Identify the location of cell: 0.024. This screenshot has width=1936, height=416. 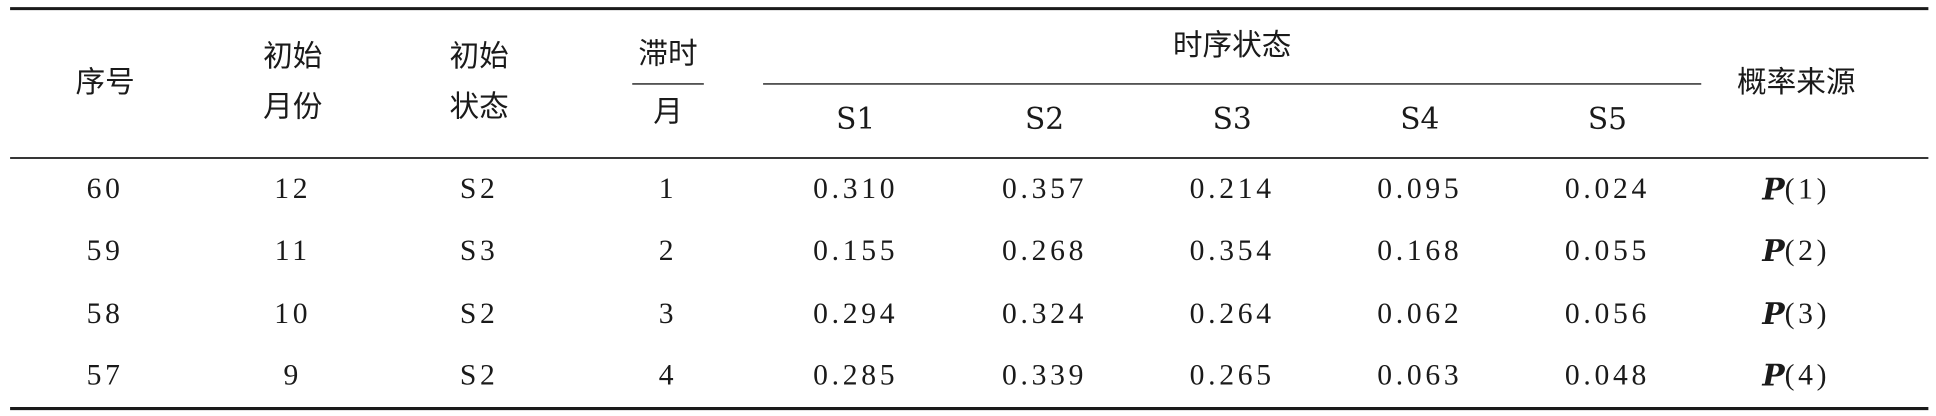
(1607, 189).